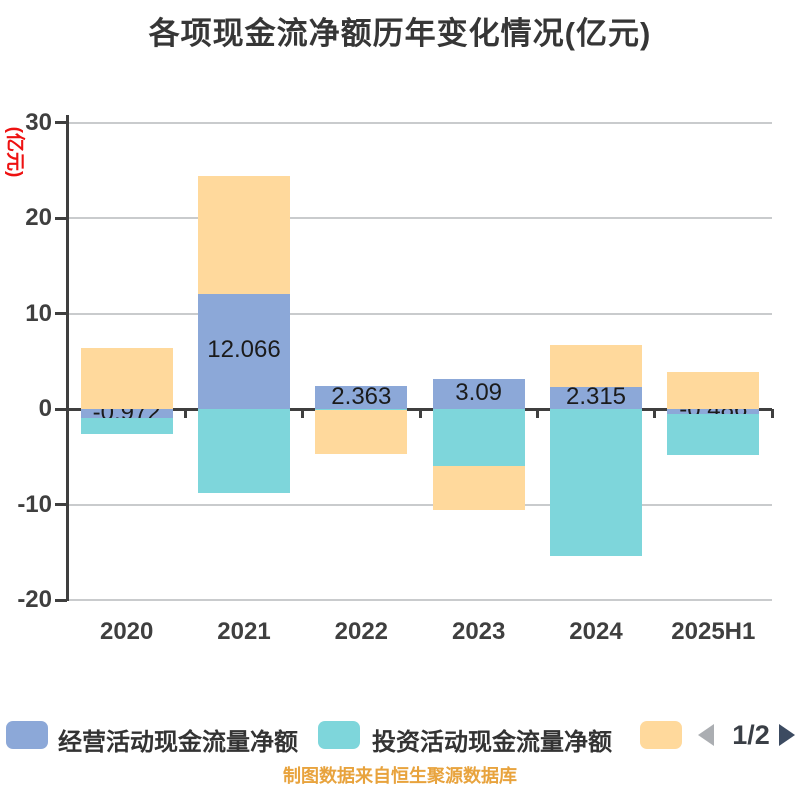 The width and height of the screenshot is (800, 800). Describe the element at coordinates (38, 313) in the screenshot. I see `y-tick-label: 10` at that location.